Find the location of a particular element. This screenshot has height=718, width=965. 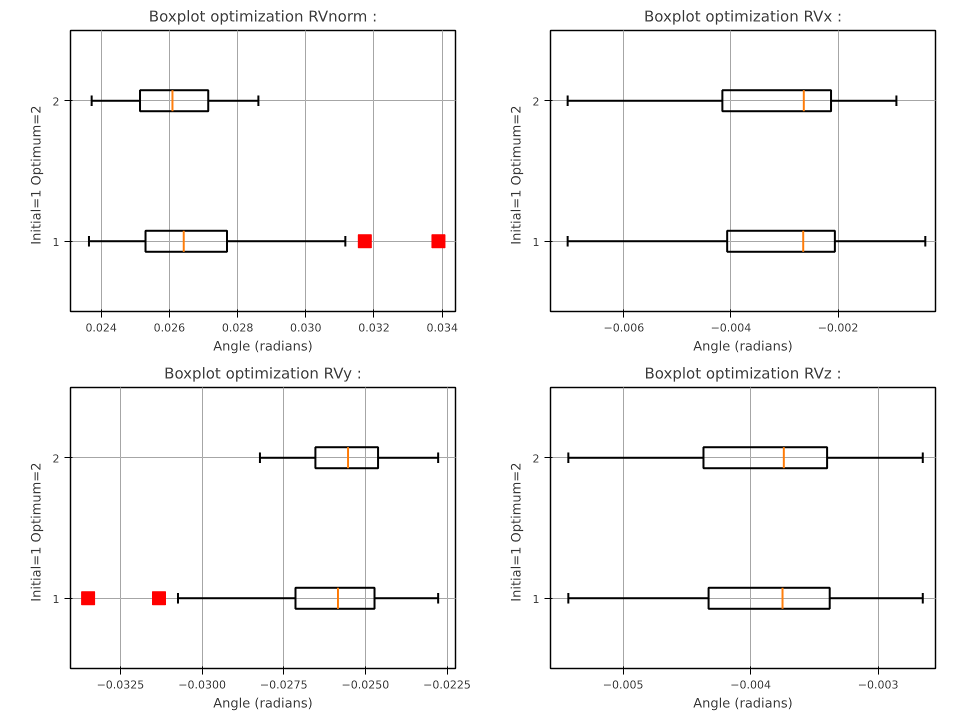

chart-title: Boxplot optimization RVnorm : is located at coordinates (263, 17).